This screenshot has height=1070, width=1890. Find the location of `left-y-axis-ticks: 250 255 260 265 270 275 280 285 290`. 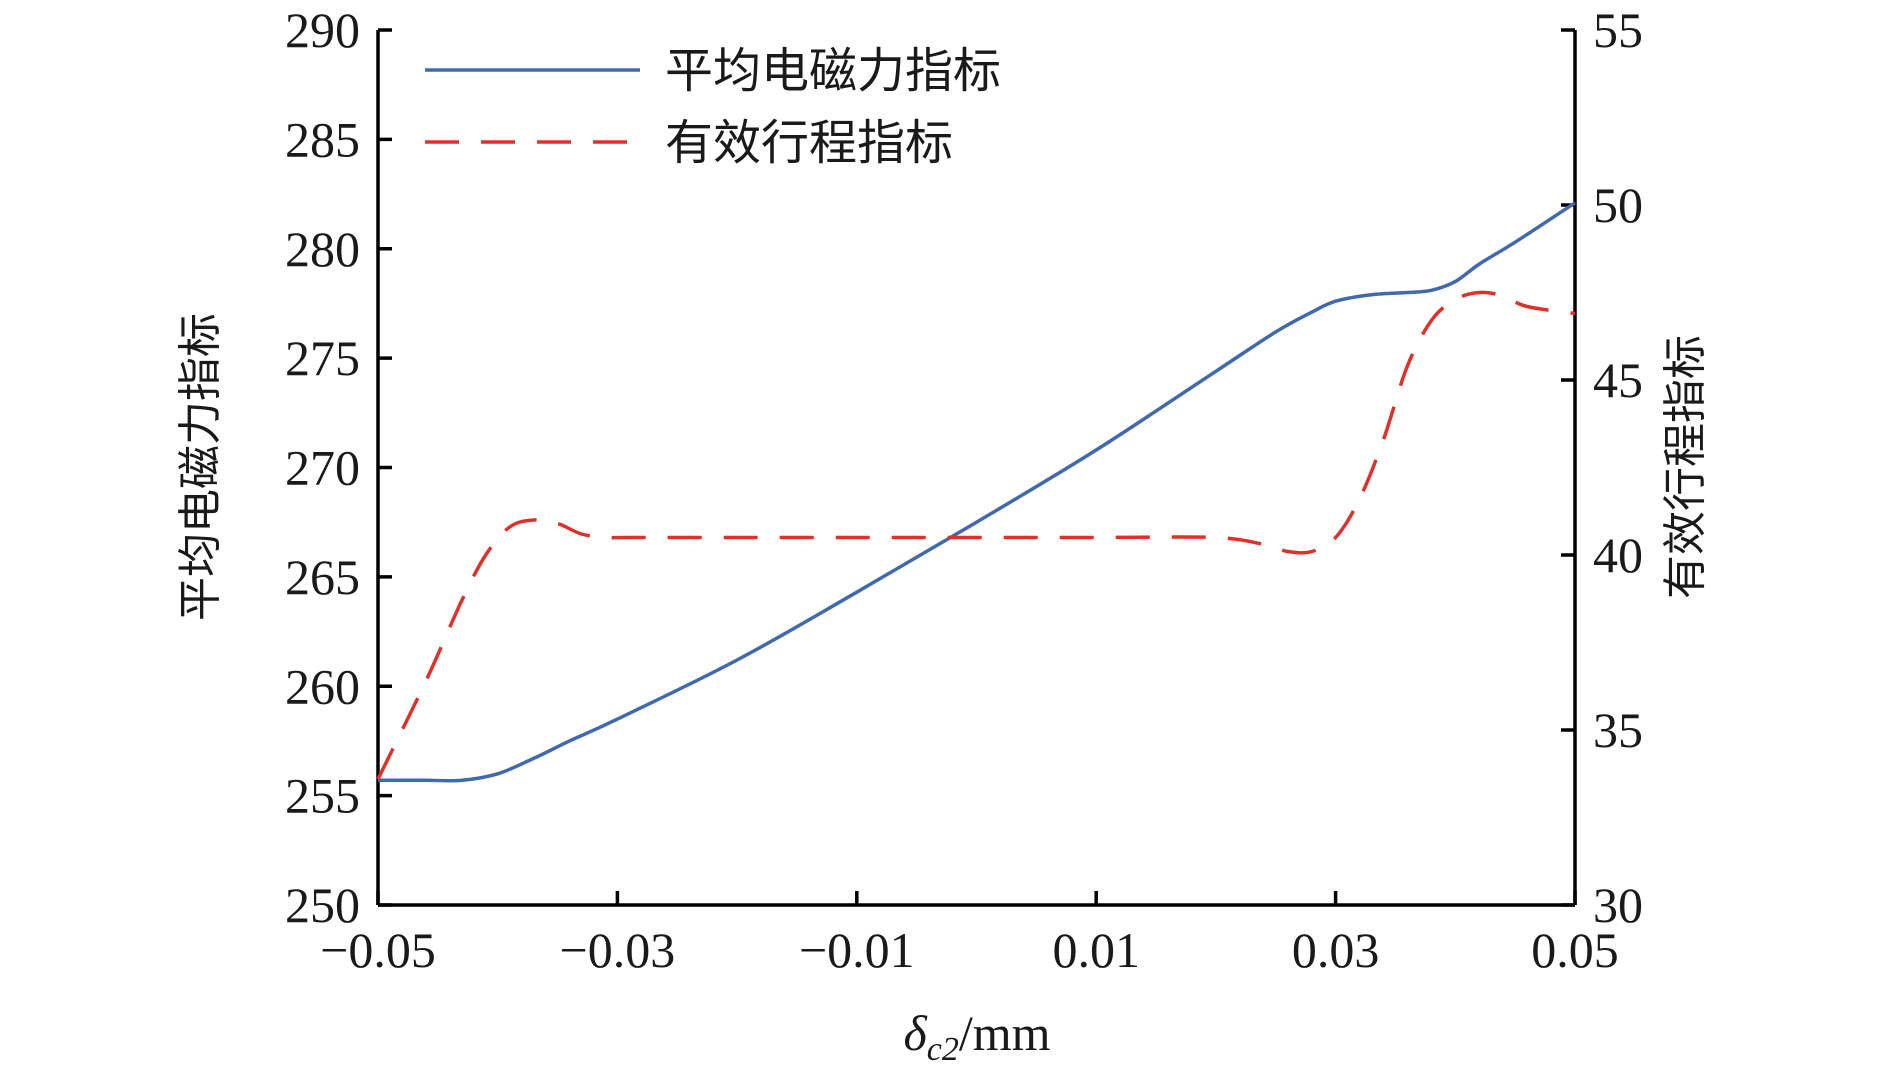

left-y-axis-ticks: 250 255 260 265 270 275 280 285 290 is located at coordinates (338, 467).